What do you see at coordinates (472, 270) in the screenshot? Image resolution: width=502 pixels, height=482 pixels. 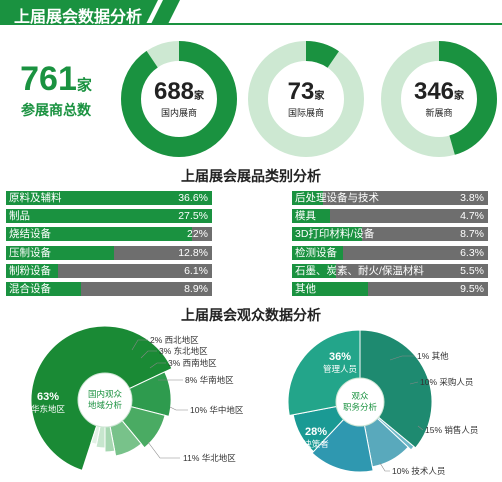 I see `category-bar-value: 5.5%` at bounding box center [472, 270].